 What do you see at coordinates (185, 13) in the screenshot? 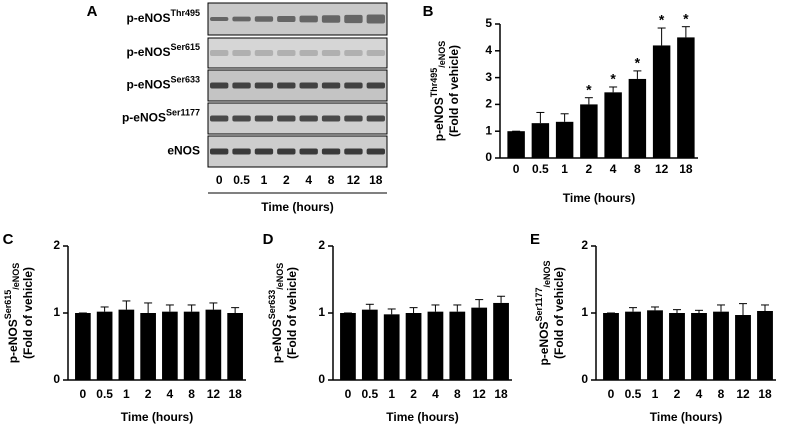
I see `blot-row-sup: Thr495` at bounding box center [185, 13].